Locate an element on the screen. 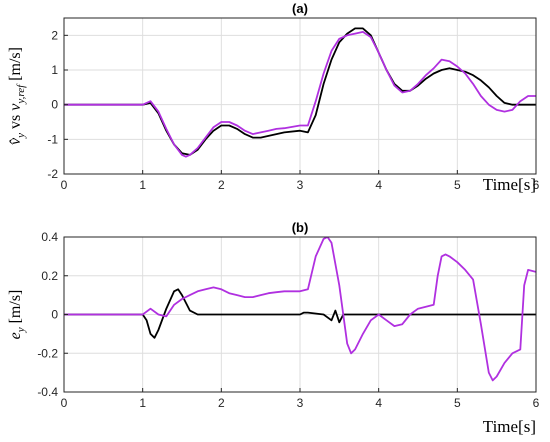 This screenshot has width=550, height=442. y-tick-label: 0.4 is located at coordinates (49, 237).